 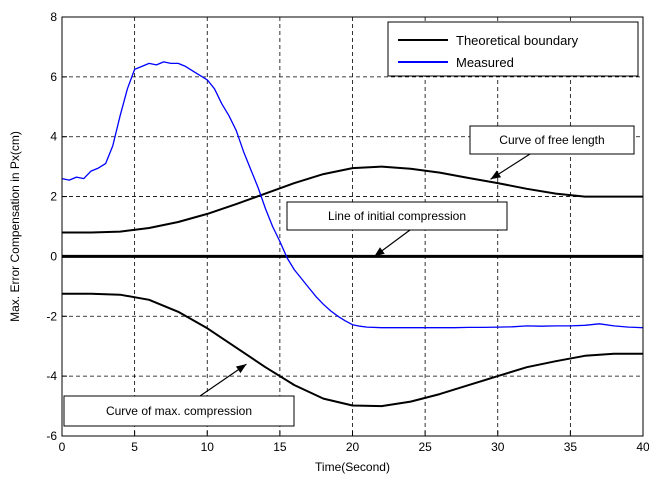 What do you see at coordinates (51, 376) in the screenshot?
I see `y-tick-label: -4` at bounding box center [51, 376].